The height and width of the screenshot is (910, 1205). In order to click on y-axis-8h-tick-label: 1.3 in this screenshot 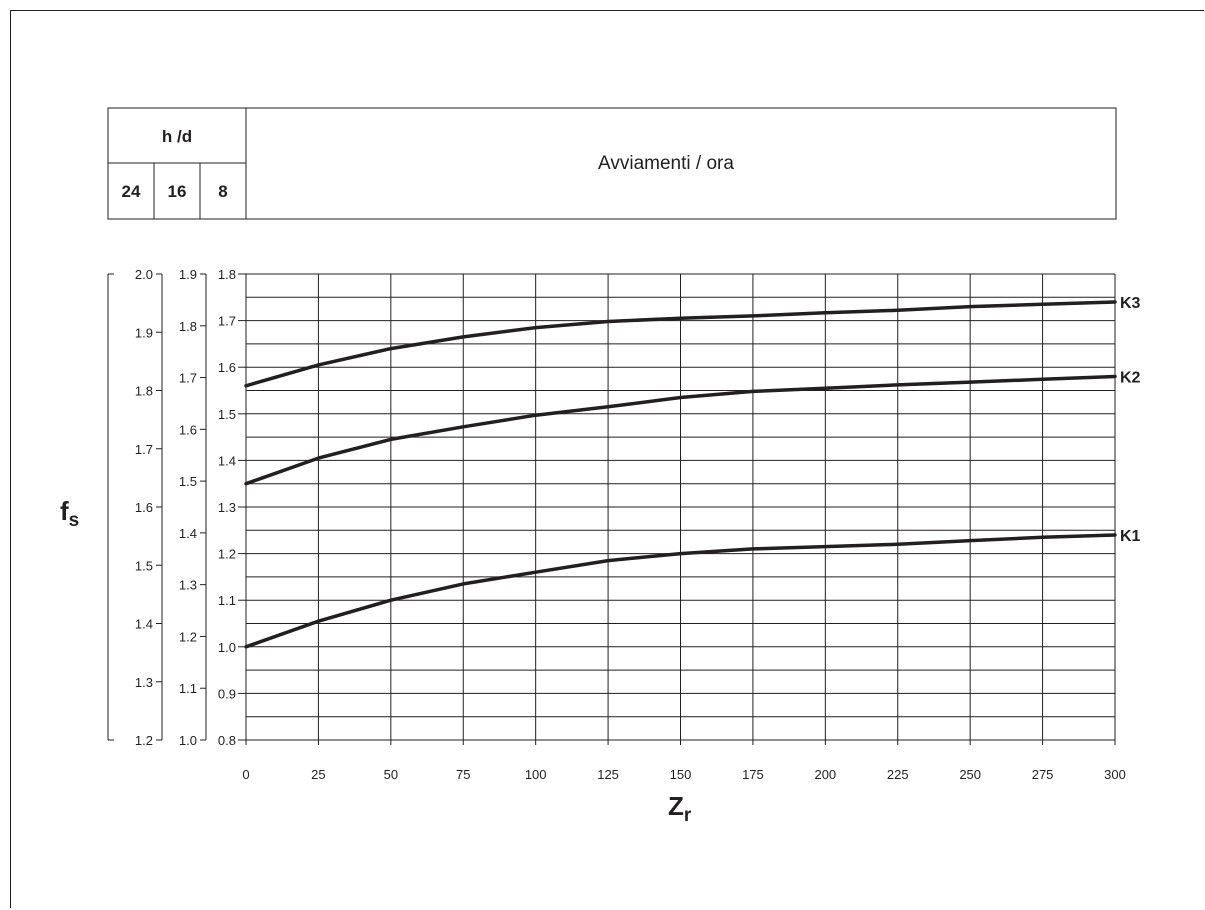, I will do `click(227, 507)`.